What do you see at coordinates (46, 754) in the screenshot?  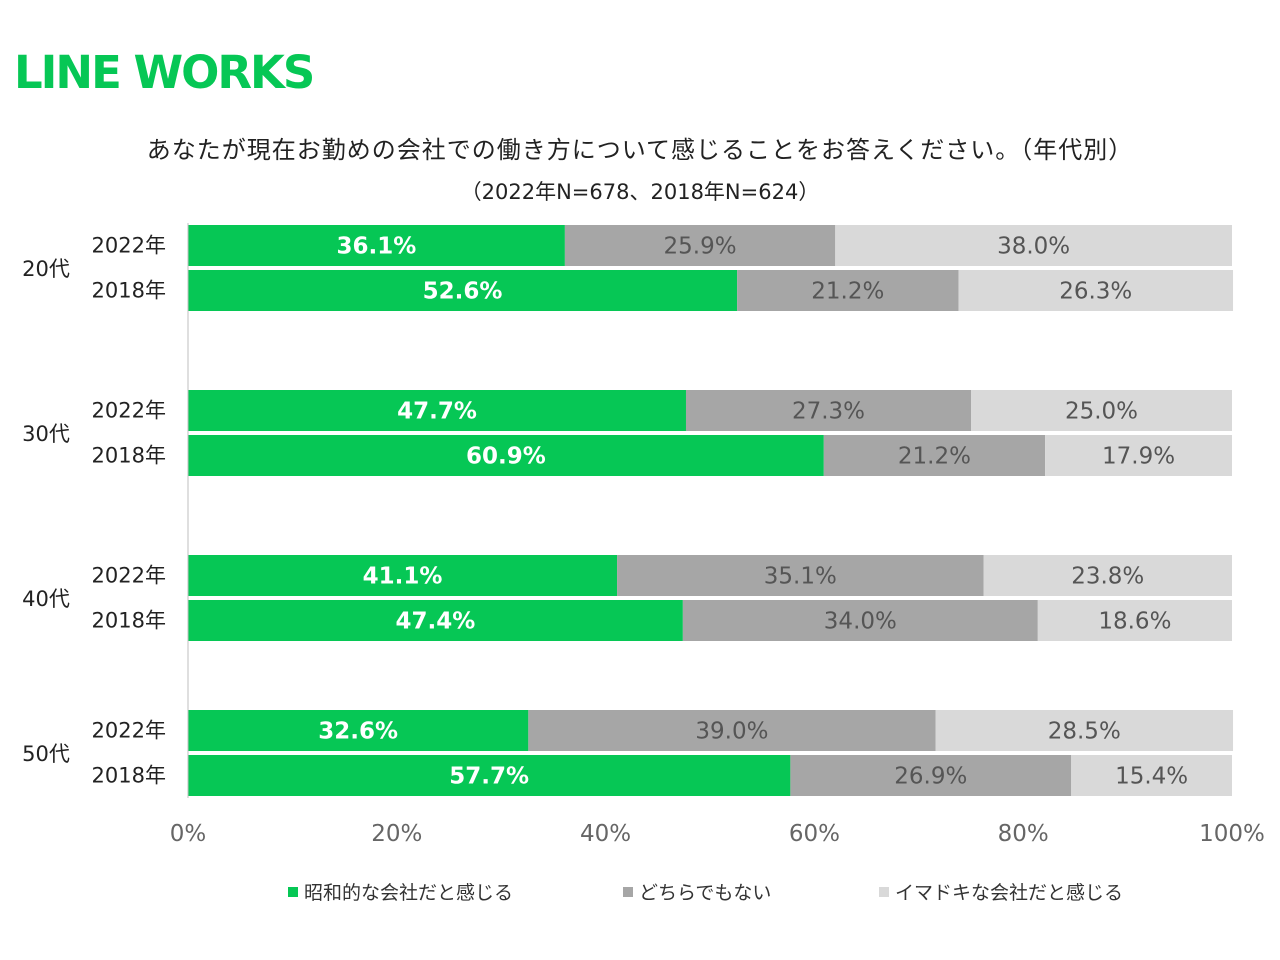 I see `group-label-50代: 50代` at bounding box center [46, 754].